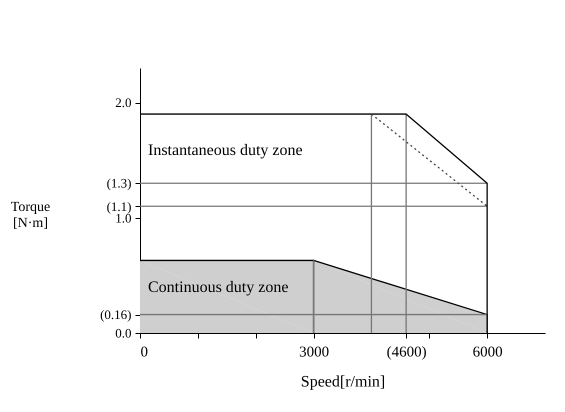  I want to click on y-tick-label: 2.0, so click(123, 102).